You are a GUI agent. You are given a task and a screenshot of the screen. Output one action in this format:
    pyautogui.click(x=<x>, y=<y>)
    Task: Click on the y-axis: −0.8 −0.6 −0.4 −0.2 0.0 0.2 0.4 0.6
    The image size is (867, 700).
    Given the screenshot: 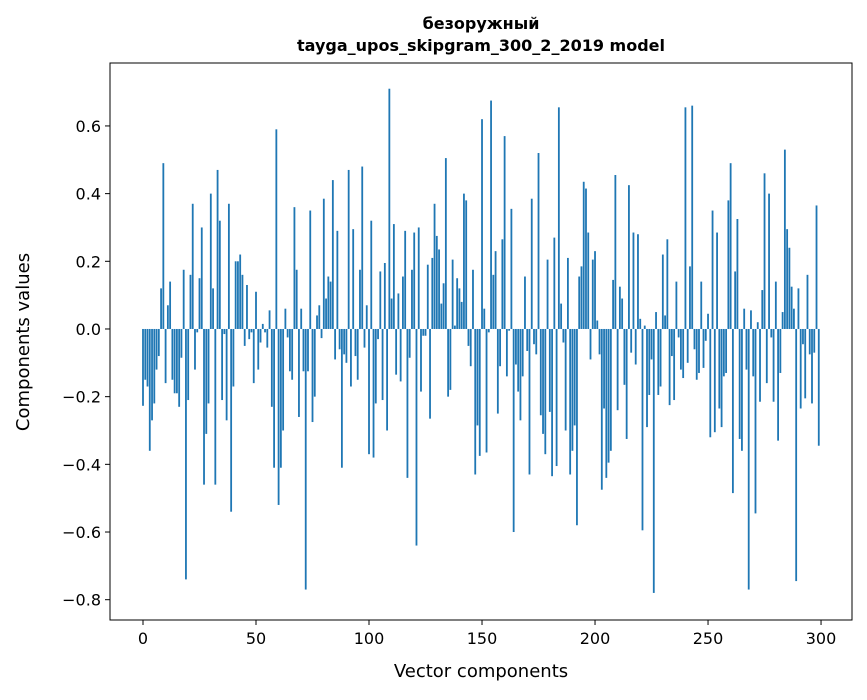 What is the action you would take?
    pyautogui.click(x=86, y=363)
    